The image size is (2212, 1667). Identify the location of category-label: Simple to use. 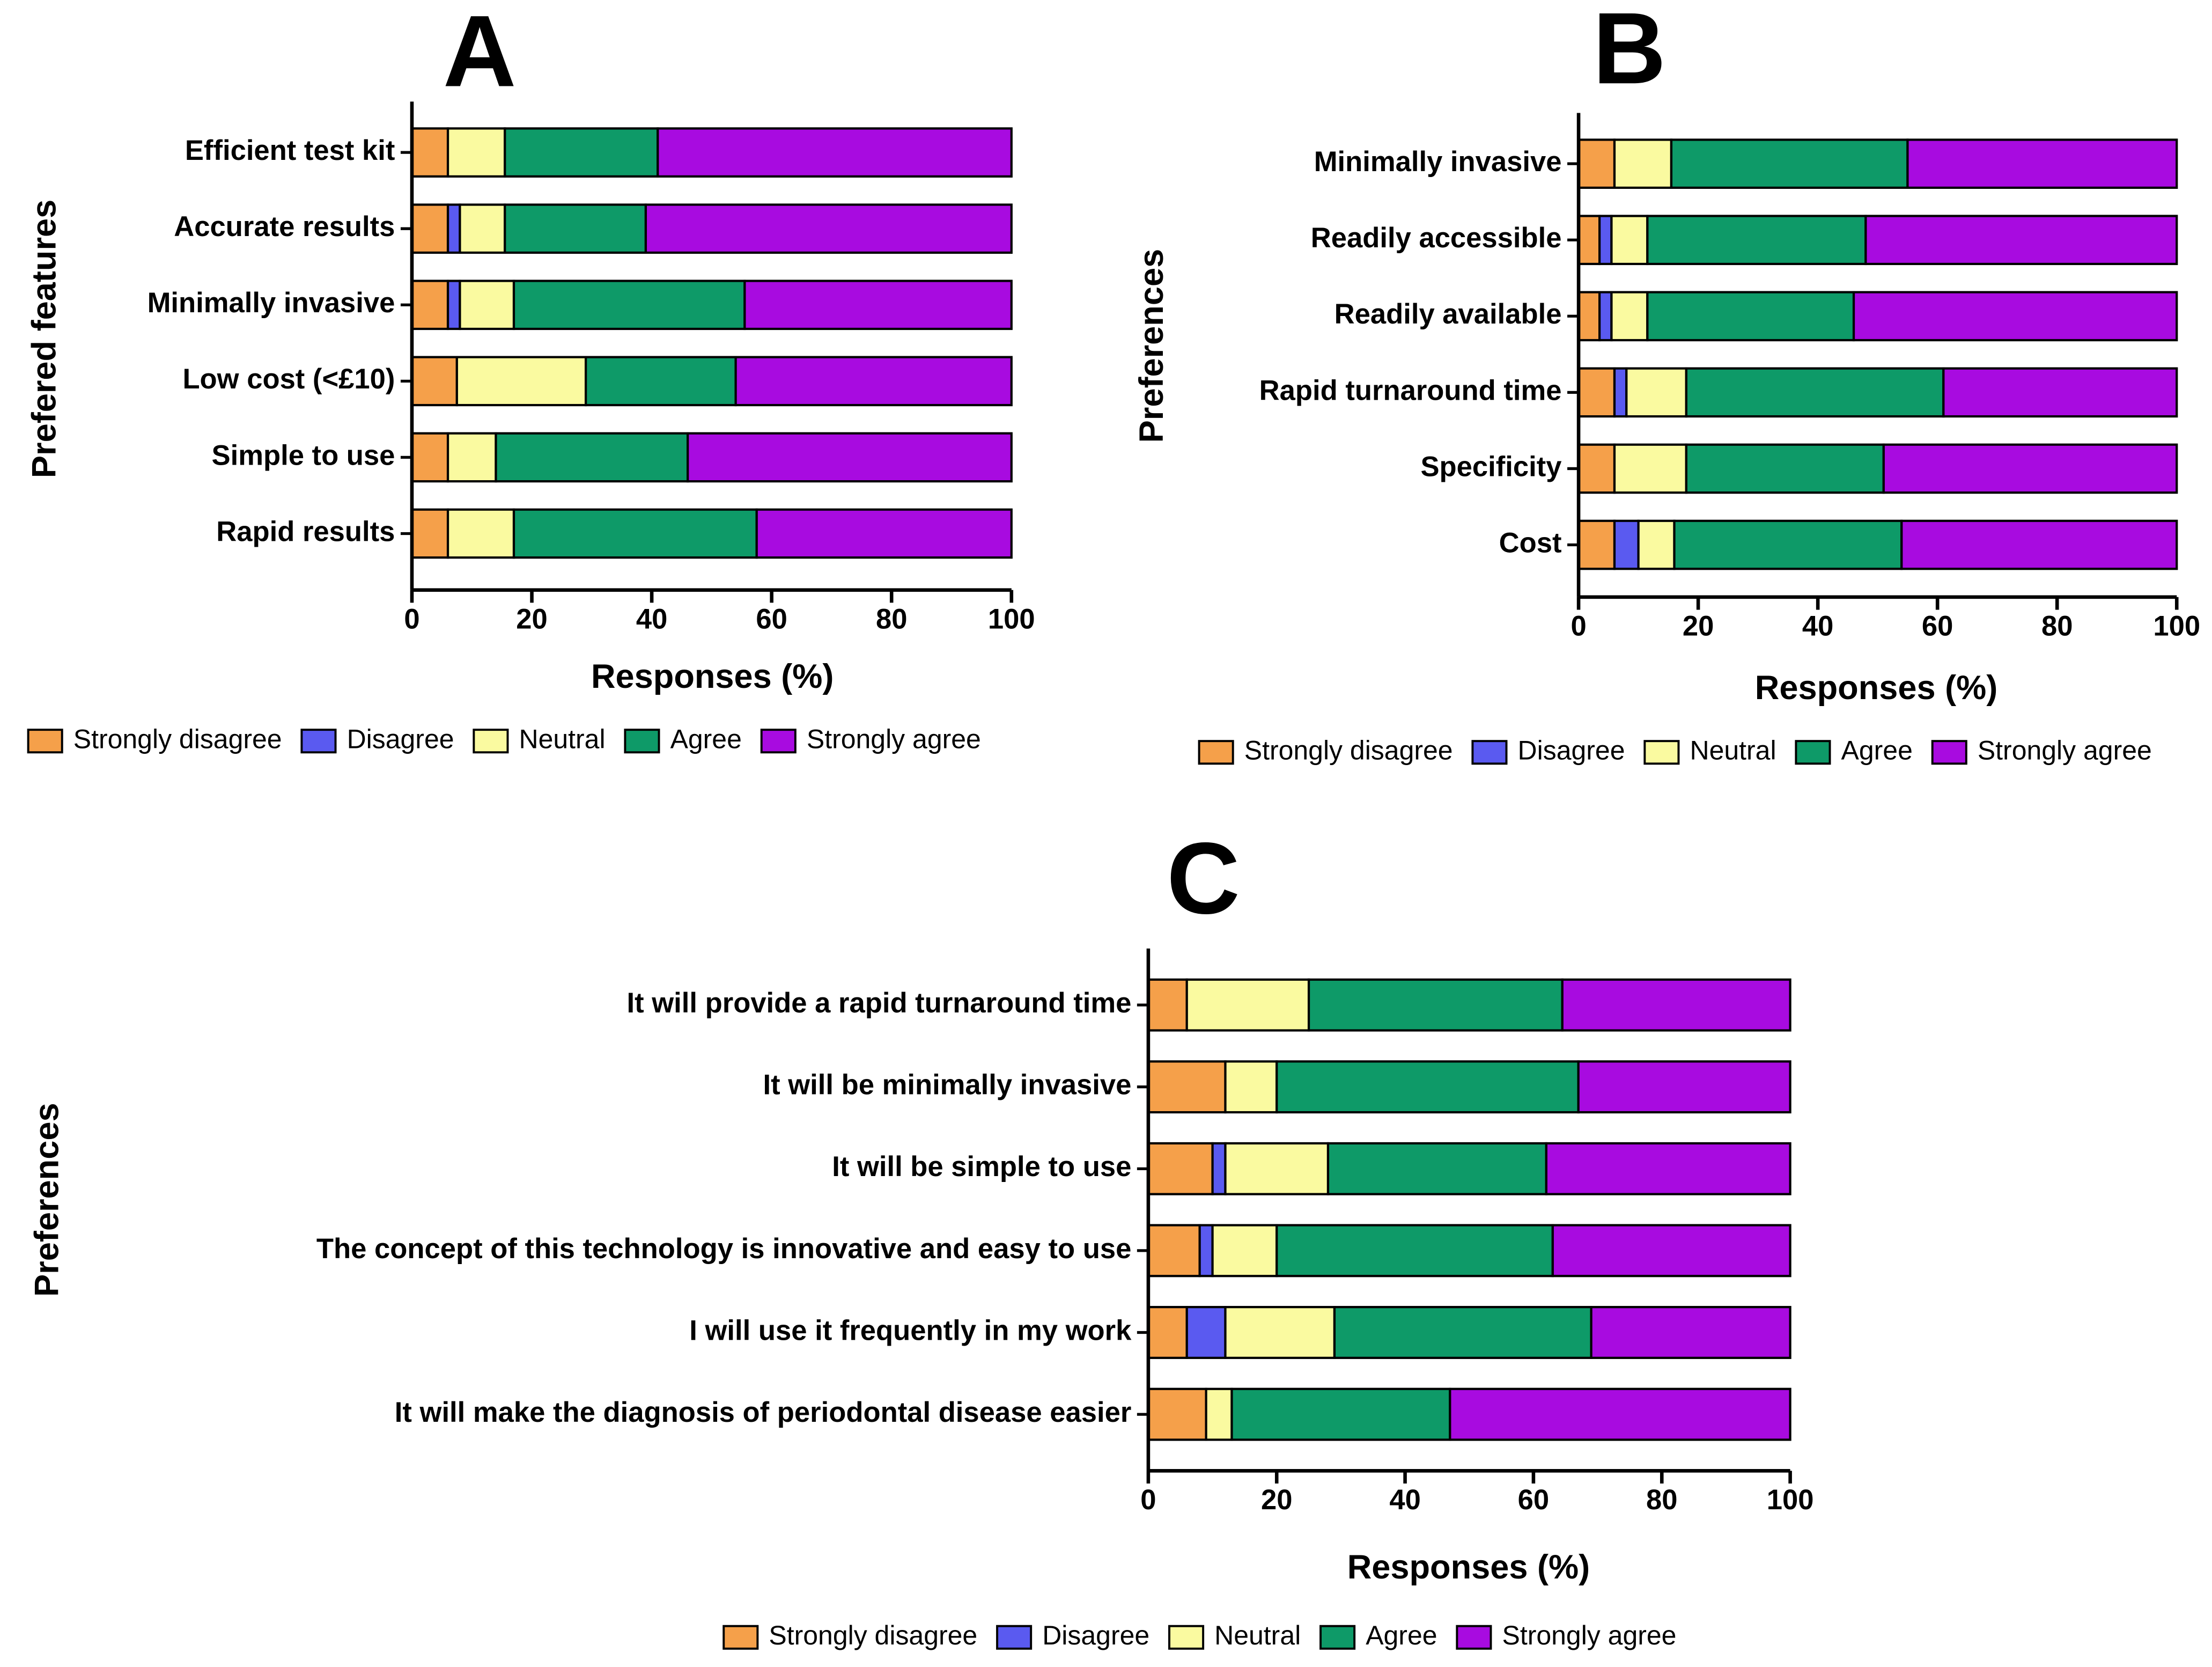
(303, 455).